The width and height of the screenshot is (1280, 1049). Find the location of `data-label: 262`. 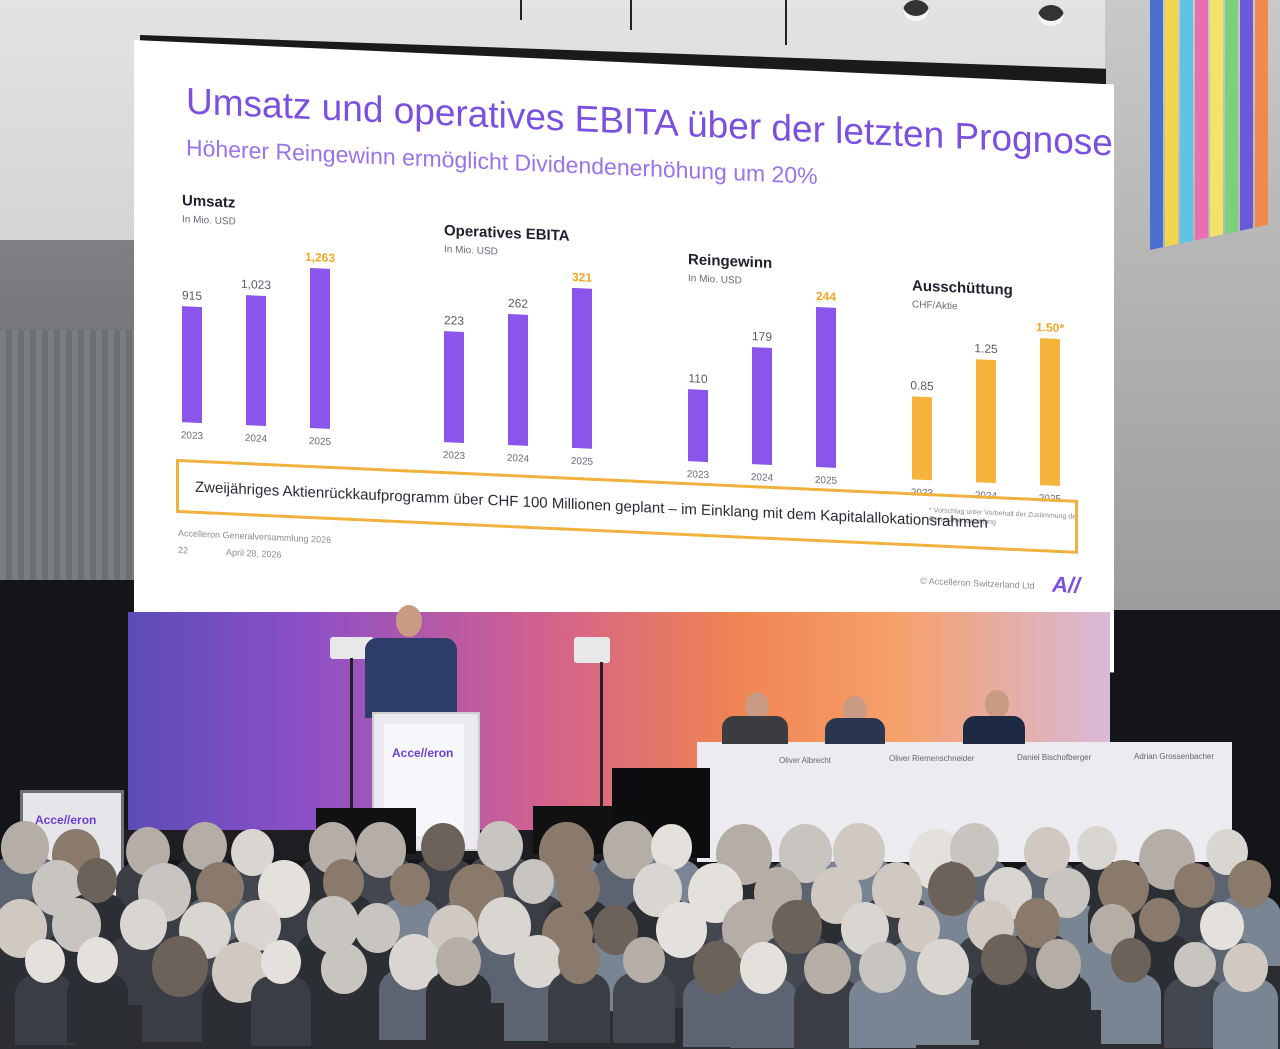

data-label: 262 is located at coordinates (518, 303).